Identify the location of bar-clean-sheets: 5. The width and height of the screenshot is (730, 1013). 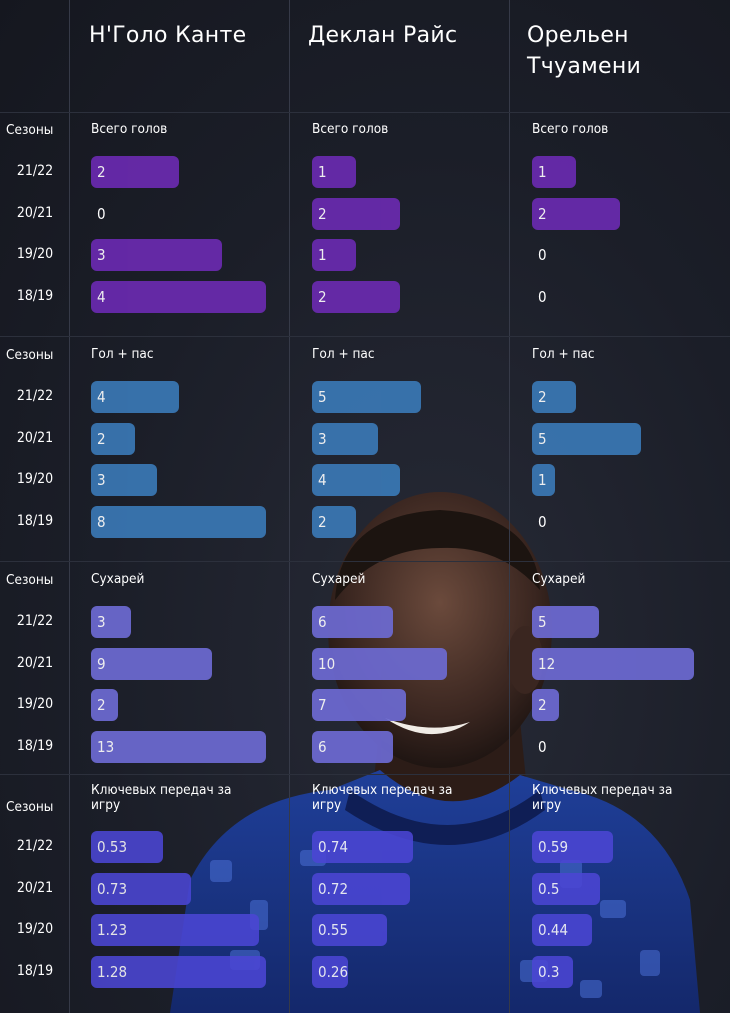
(566, 622).